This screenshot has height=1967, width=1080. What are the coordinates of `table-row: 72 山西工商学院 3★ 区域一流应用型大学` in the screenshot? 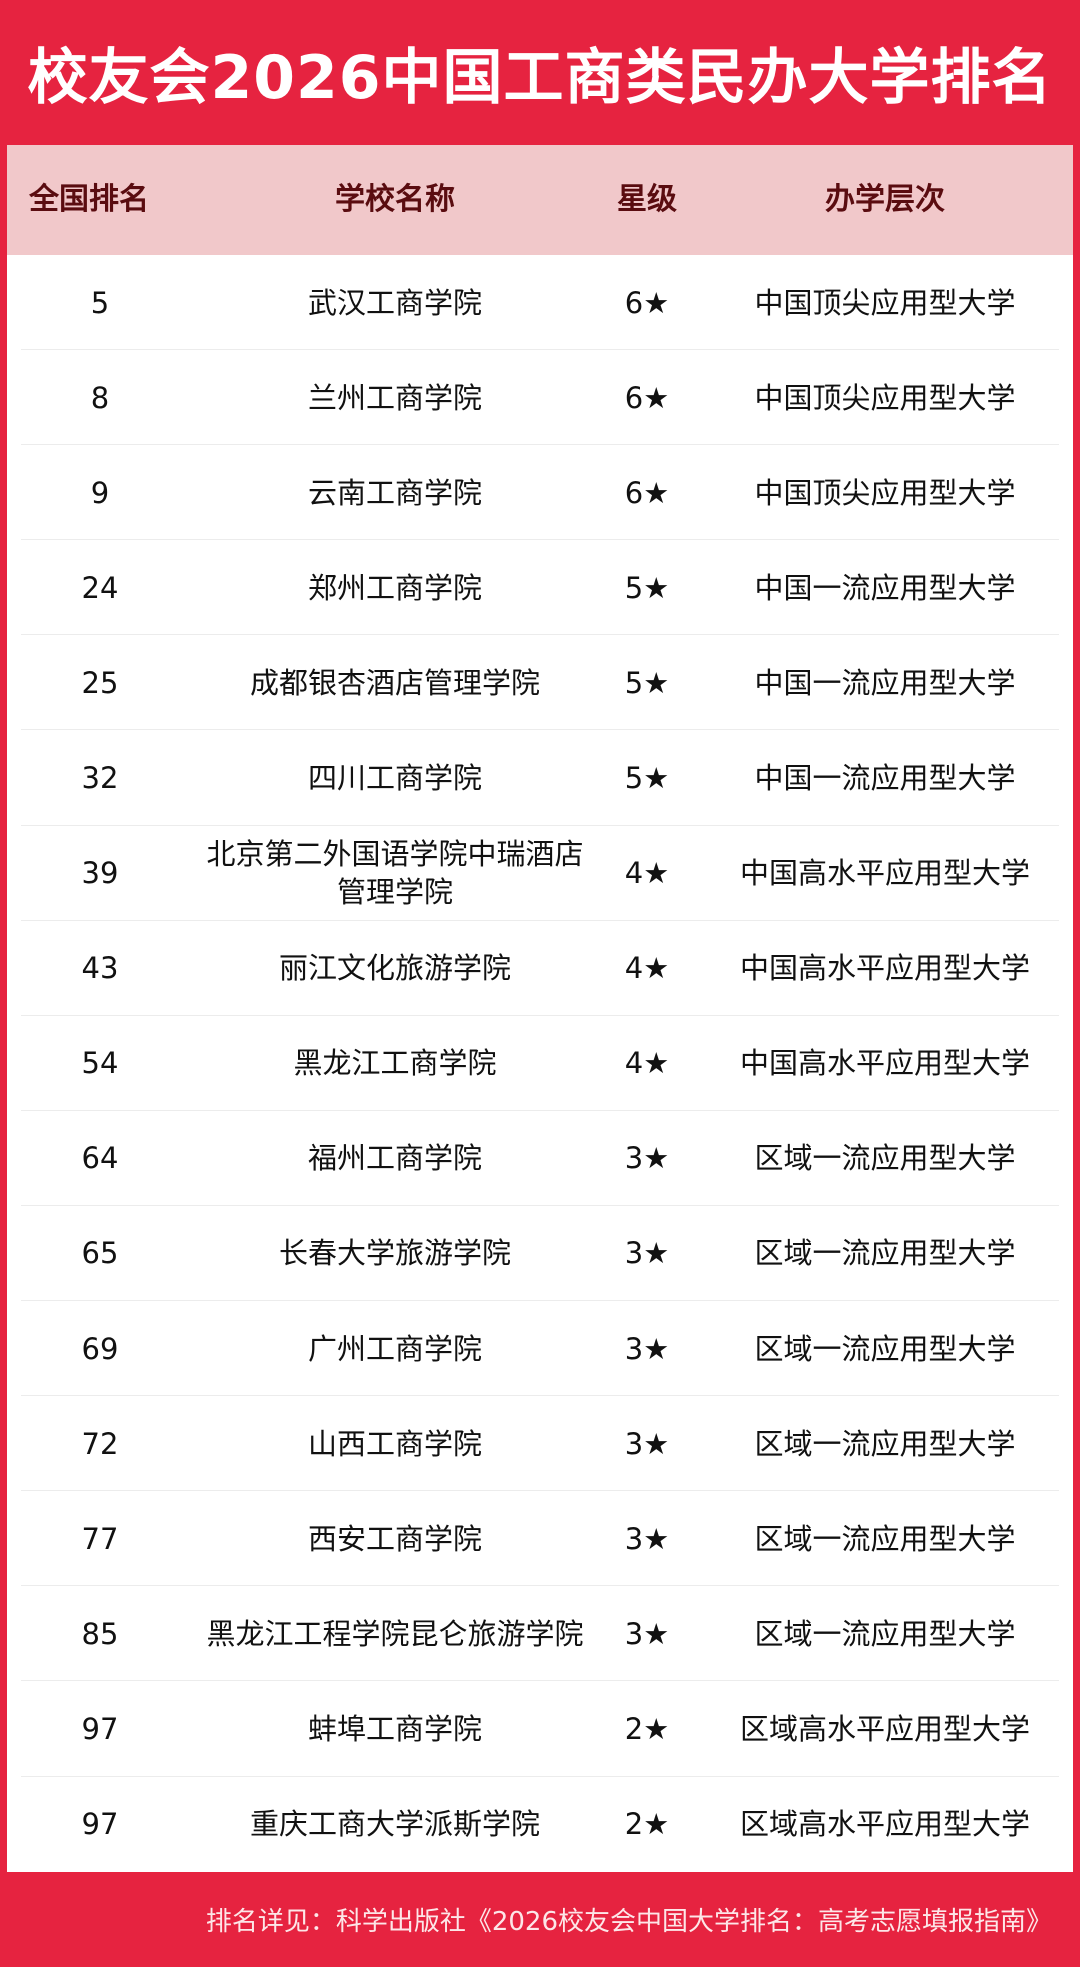 It's located at (540, 1444).